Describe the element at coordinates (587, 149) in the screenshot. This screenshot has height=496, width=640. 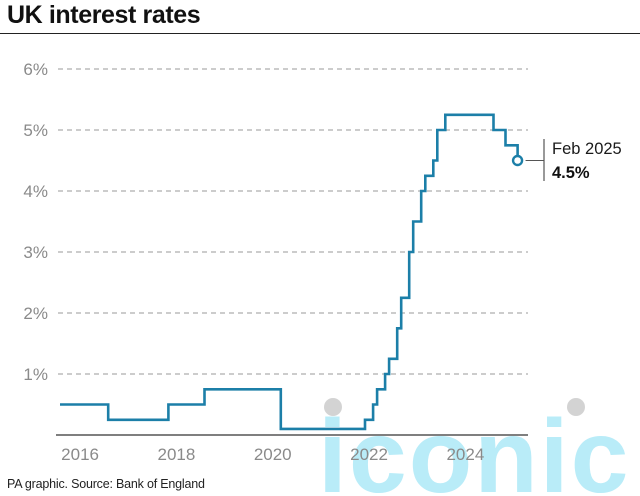
I see `annotation-date-label: Feb 2025` at that location.